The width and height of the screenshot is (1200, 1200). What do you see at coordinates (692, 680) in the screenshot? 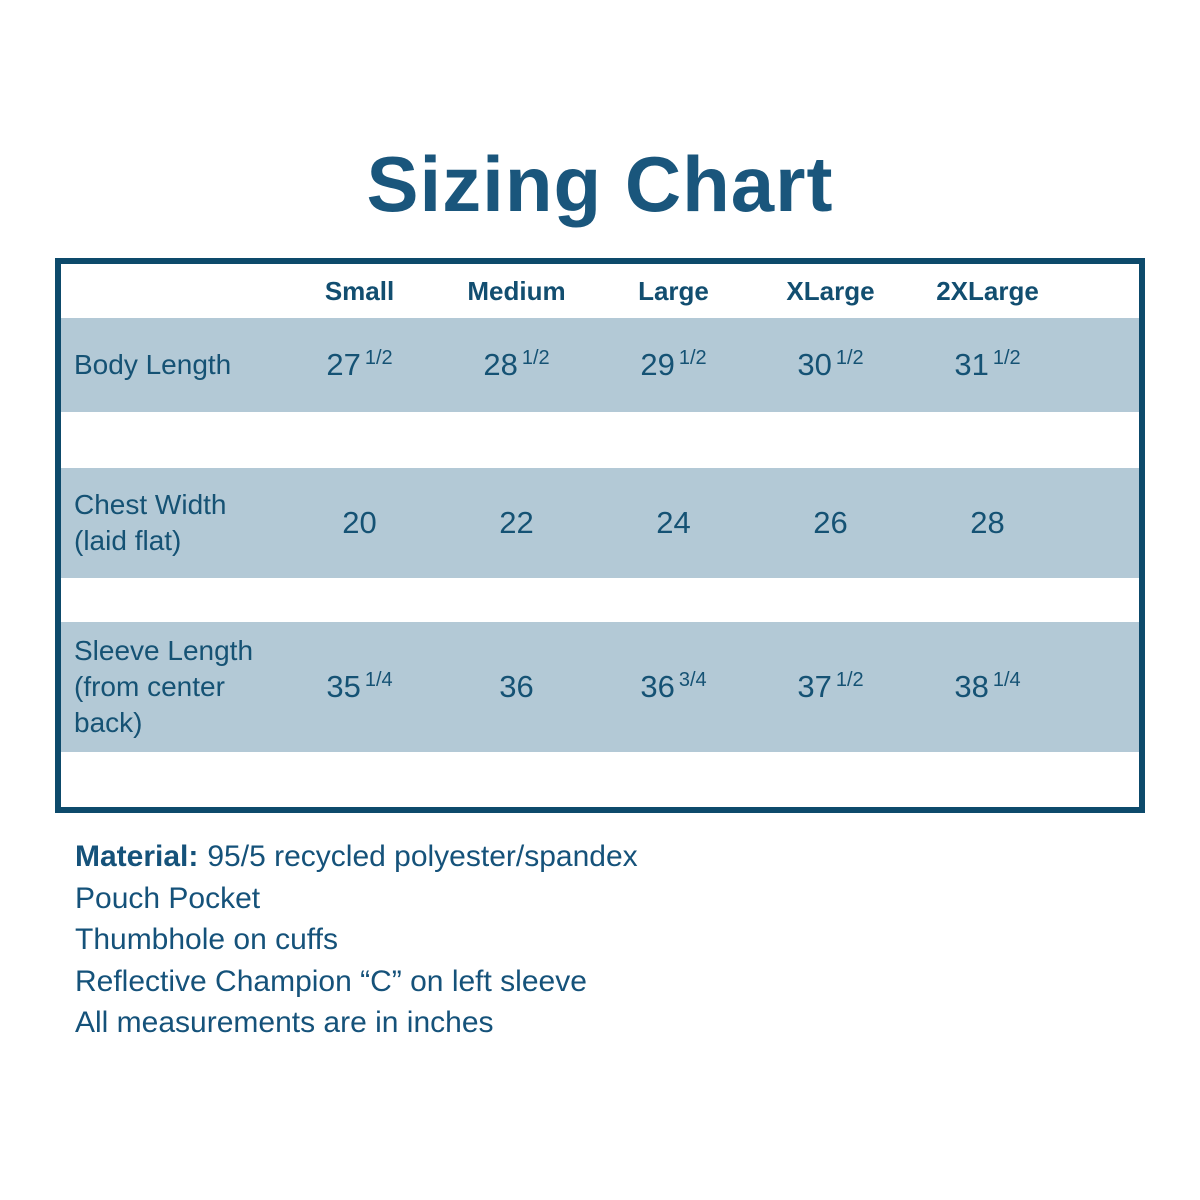
I see `value-fraction: 3/4` at bounding box center [692, 680].